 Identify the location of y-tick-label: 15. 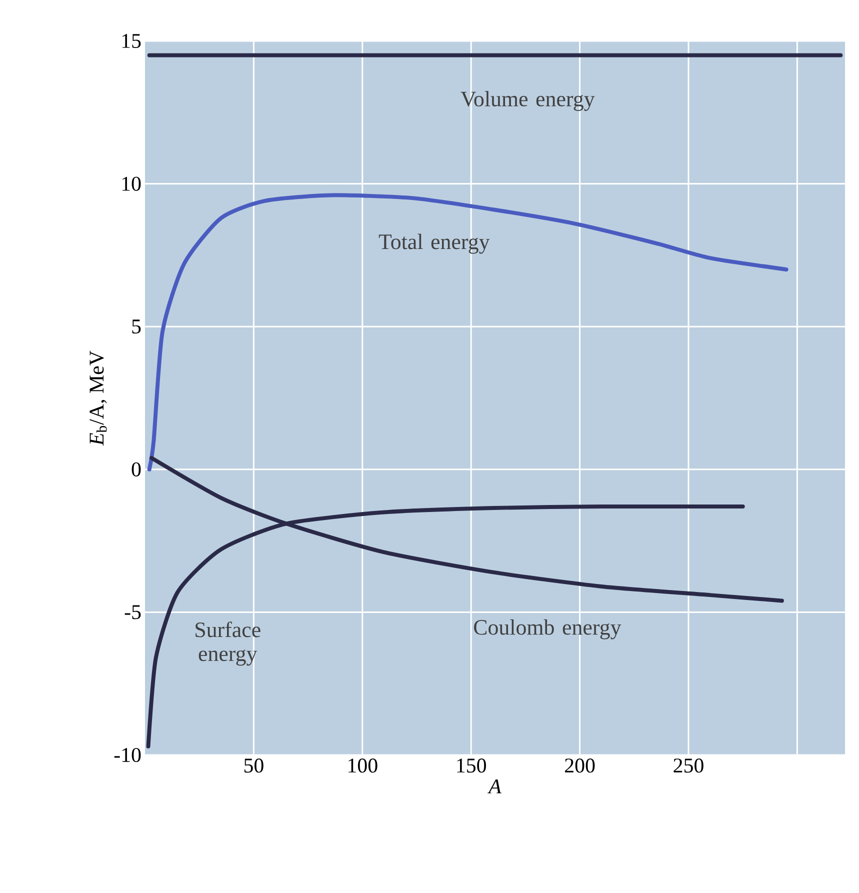
(131, 41).